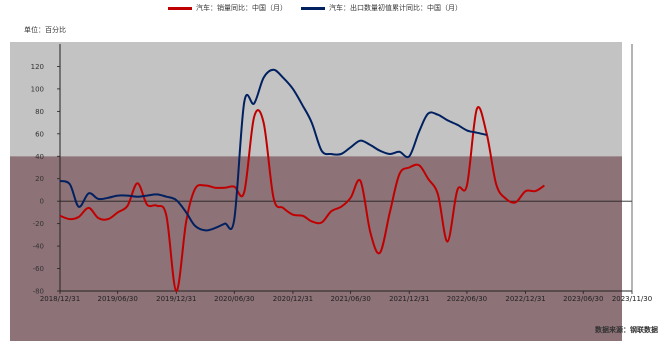 This screenshot has height=344, width=662. What do you see at coordinates (39, 134) in the screenshot?
I see `y-tick-label: 60` at bounding box center [39, 134].